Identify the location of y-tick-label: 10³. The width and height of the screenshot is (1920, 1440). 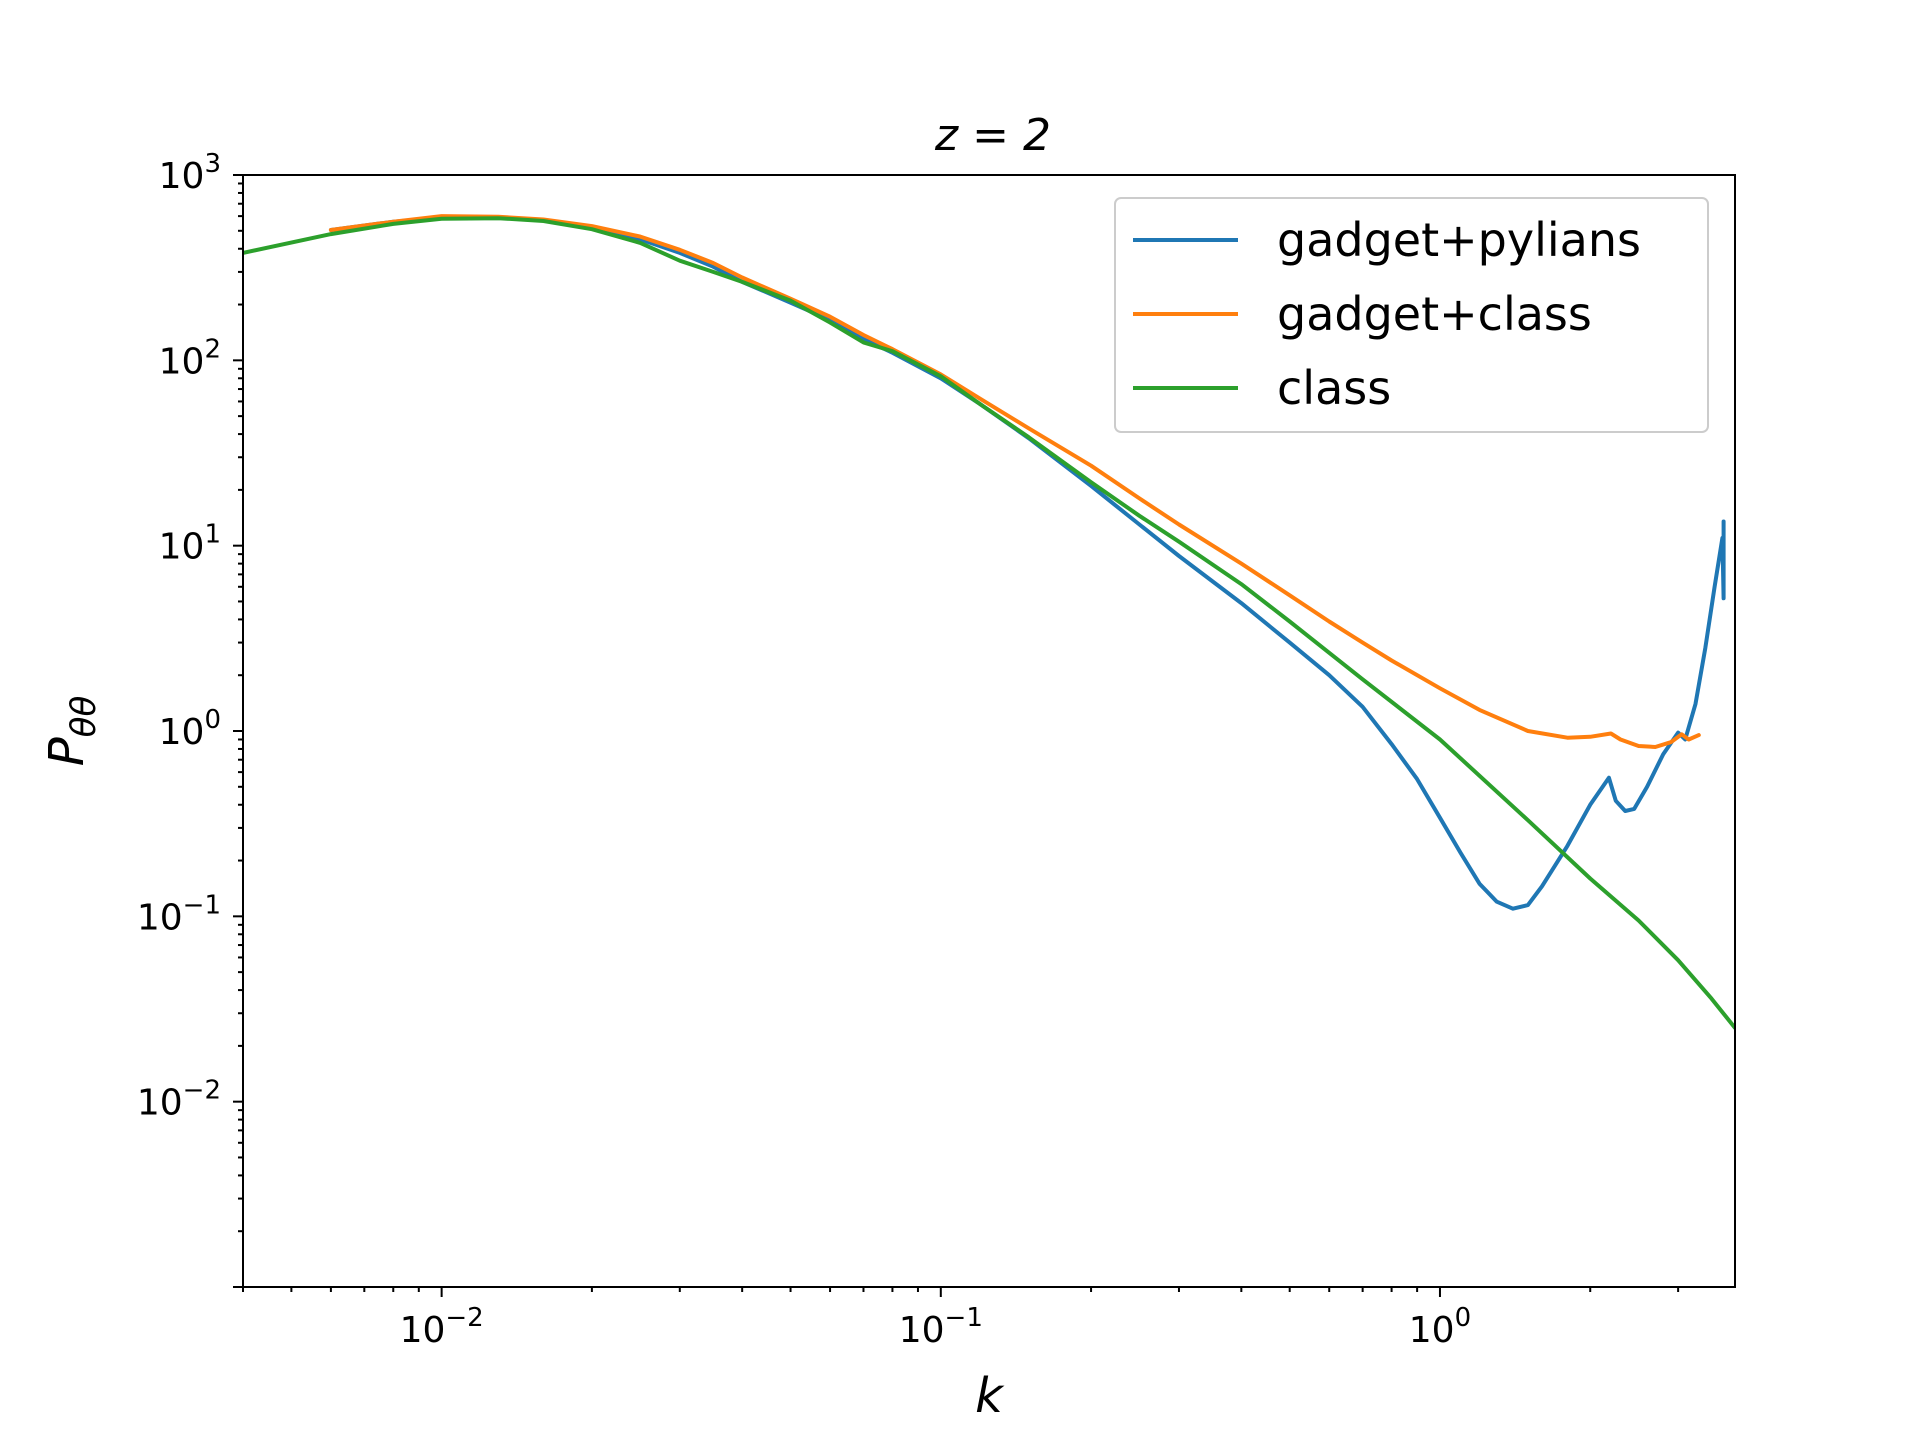
(190, 173).